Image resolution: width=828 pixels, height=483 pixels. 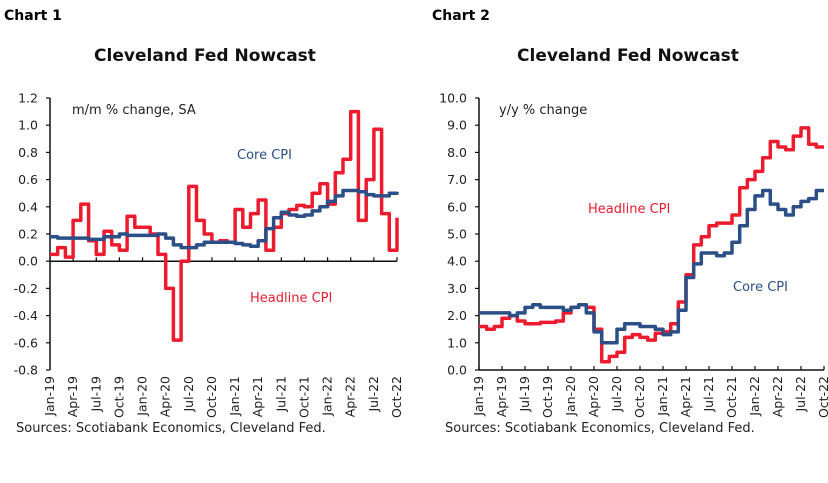 What do you see at coordinates (457, 288) in the screenshot?
I see `y-tick-label: 3.0` at bounding box center [457, 288].